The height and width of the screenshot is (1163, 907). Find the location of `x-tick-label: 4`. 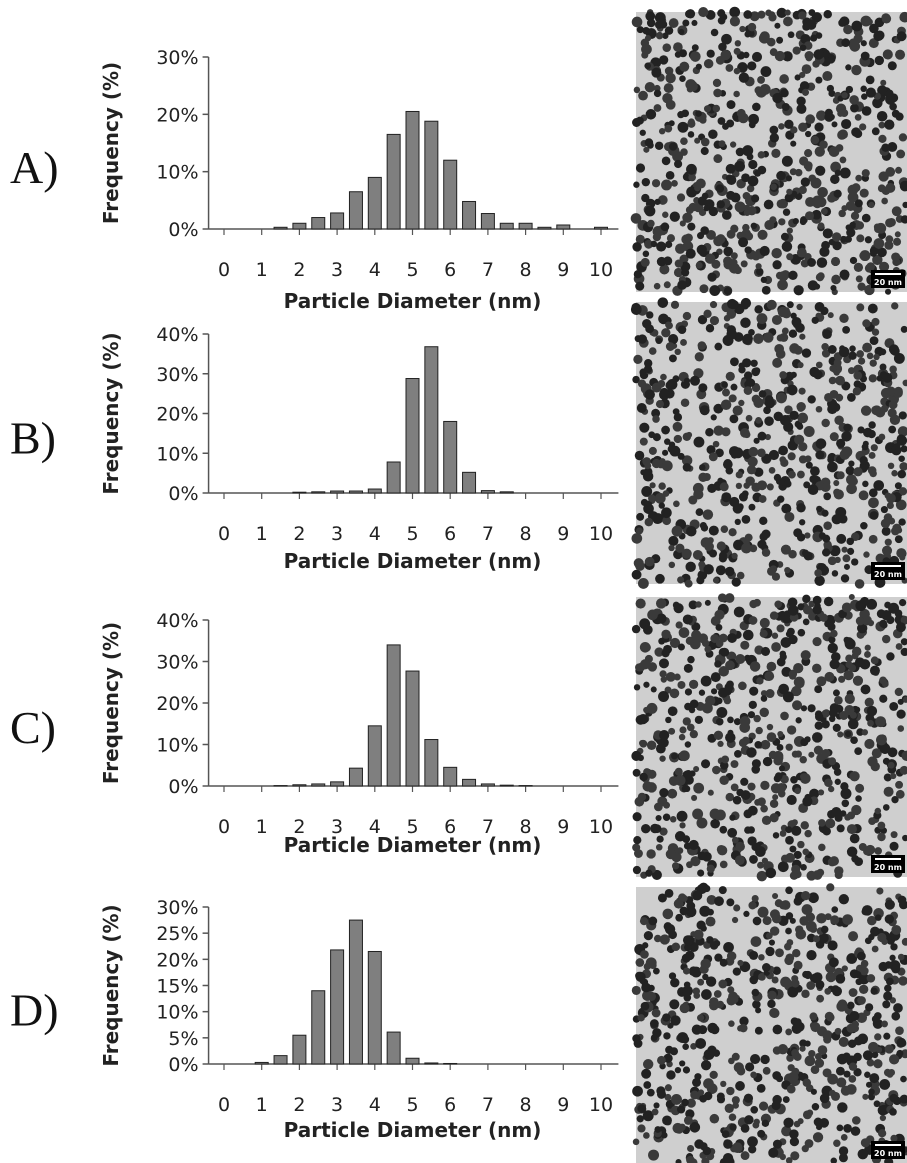

x-tick-label: 4 is located at coordinates (375, 534).